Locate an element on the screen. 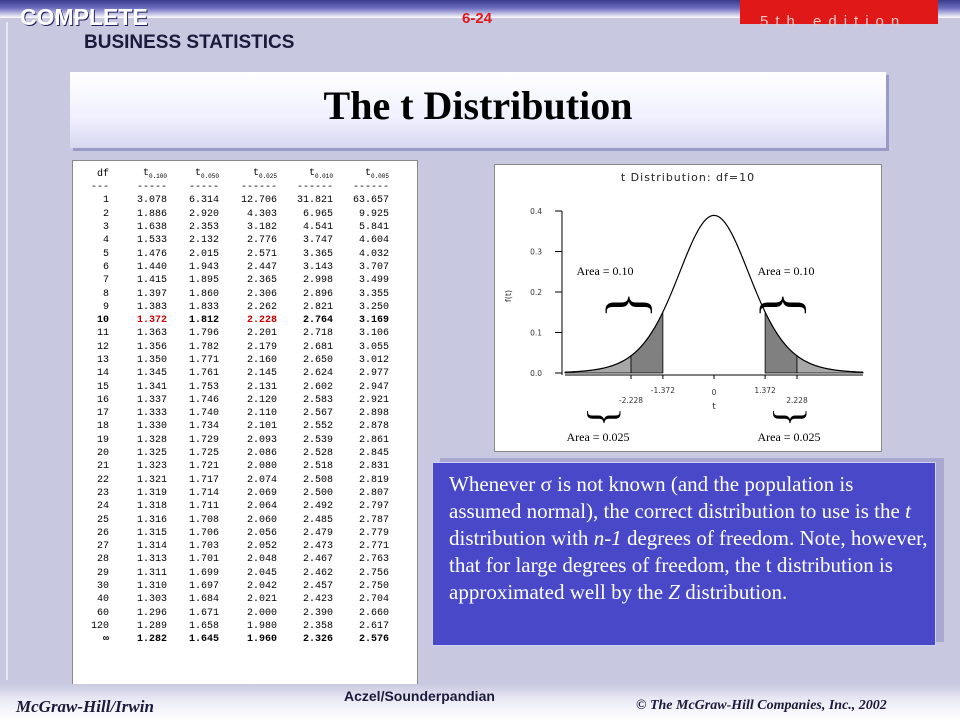 The height and width of the screenshot is (720, 960). value-cell: 2.571 is located at coordinates (261, 254).